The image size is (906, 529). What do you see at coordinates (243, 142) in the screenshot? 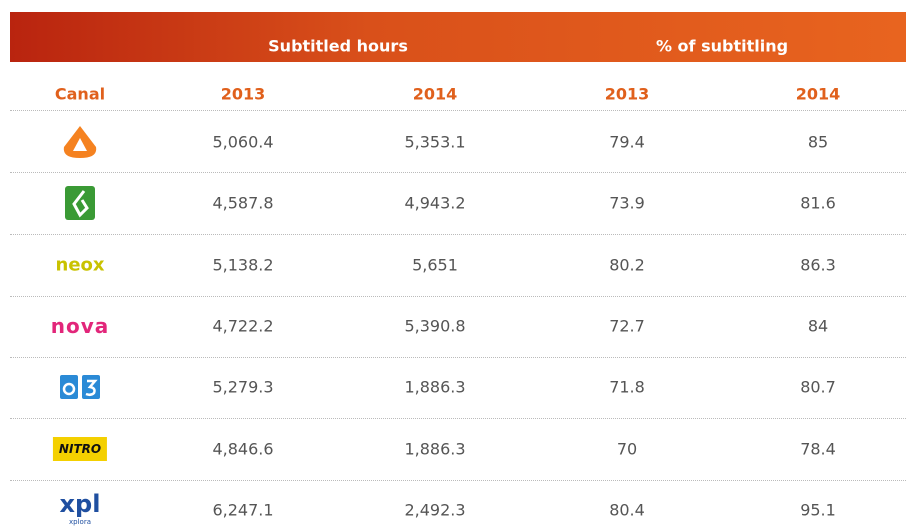
I see `cell: 5,060.4` at bounding box center [243, 142].